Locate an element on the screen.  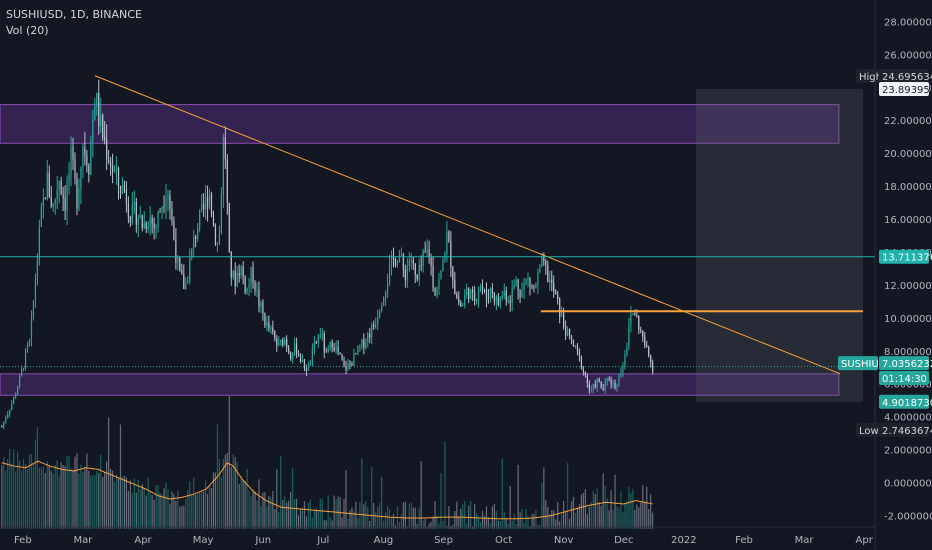
last-price-tag-bg is located at coordinates (904, 363).